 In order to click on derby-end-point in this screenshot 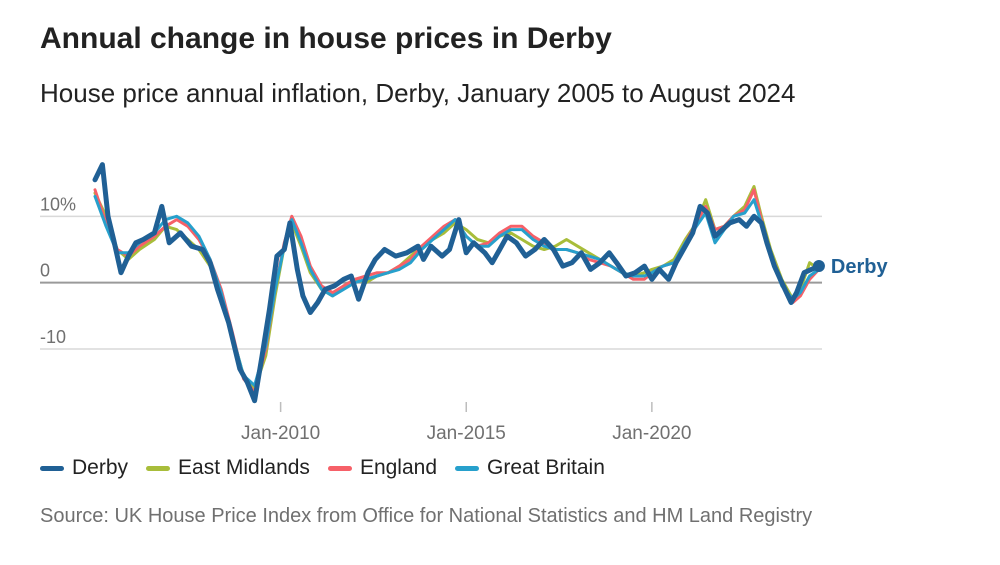, I will do `click(818, 266)`.